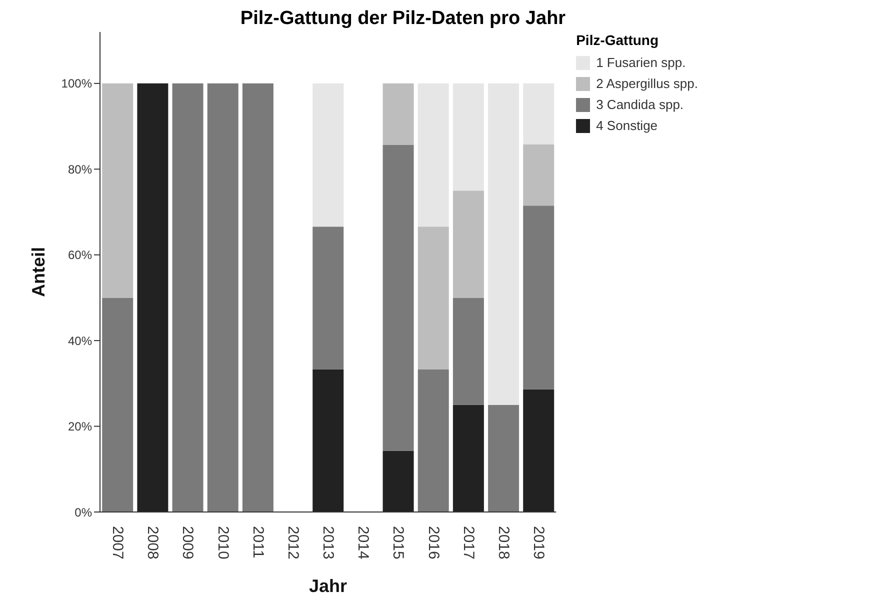 Image resolution: width=892 pixels, height=610 pixels. I want to click on x-tick-label: 2013, so click(328, 543).